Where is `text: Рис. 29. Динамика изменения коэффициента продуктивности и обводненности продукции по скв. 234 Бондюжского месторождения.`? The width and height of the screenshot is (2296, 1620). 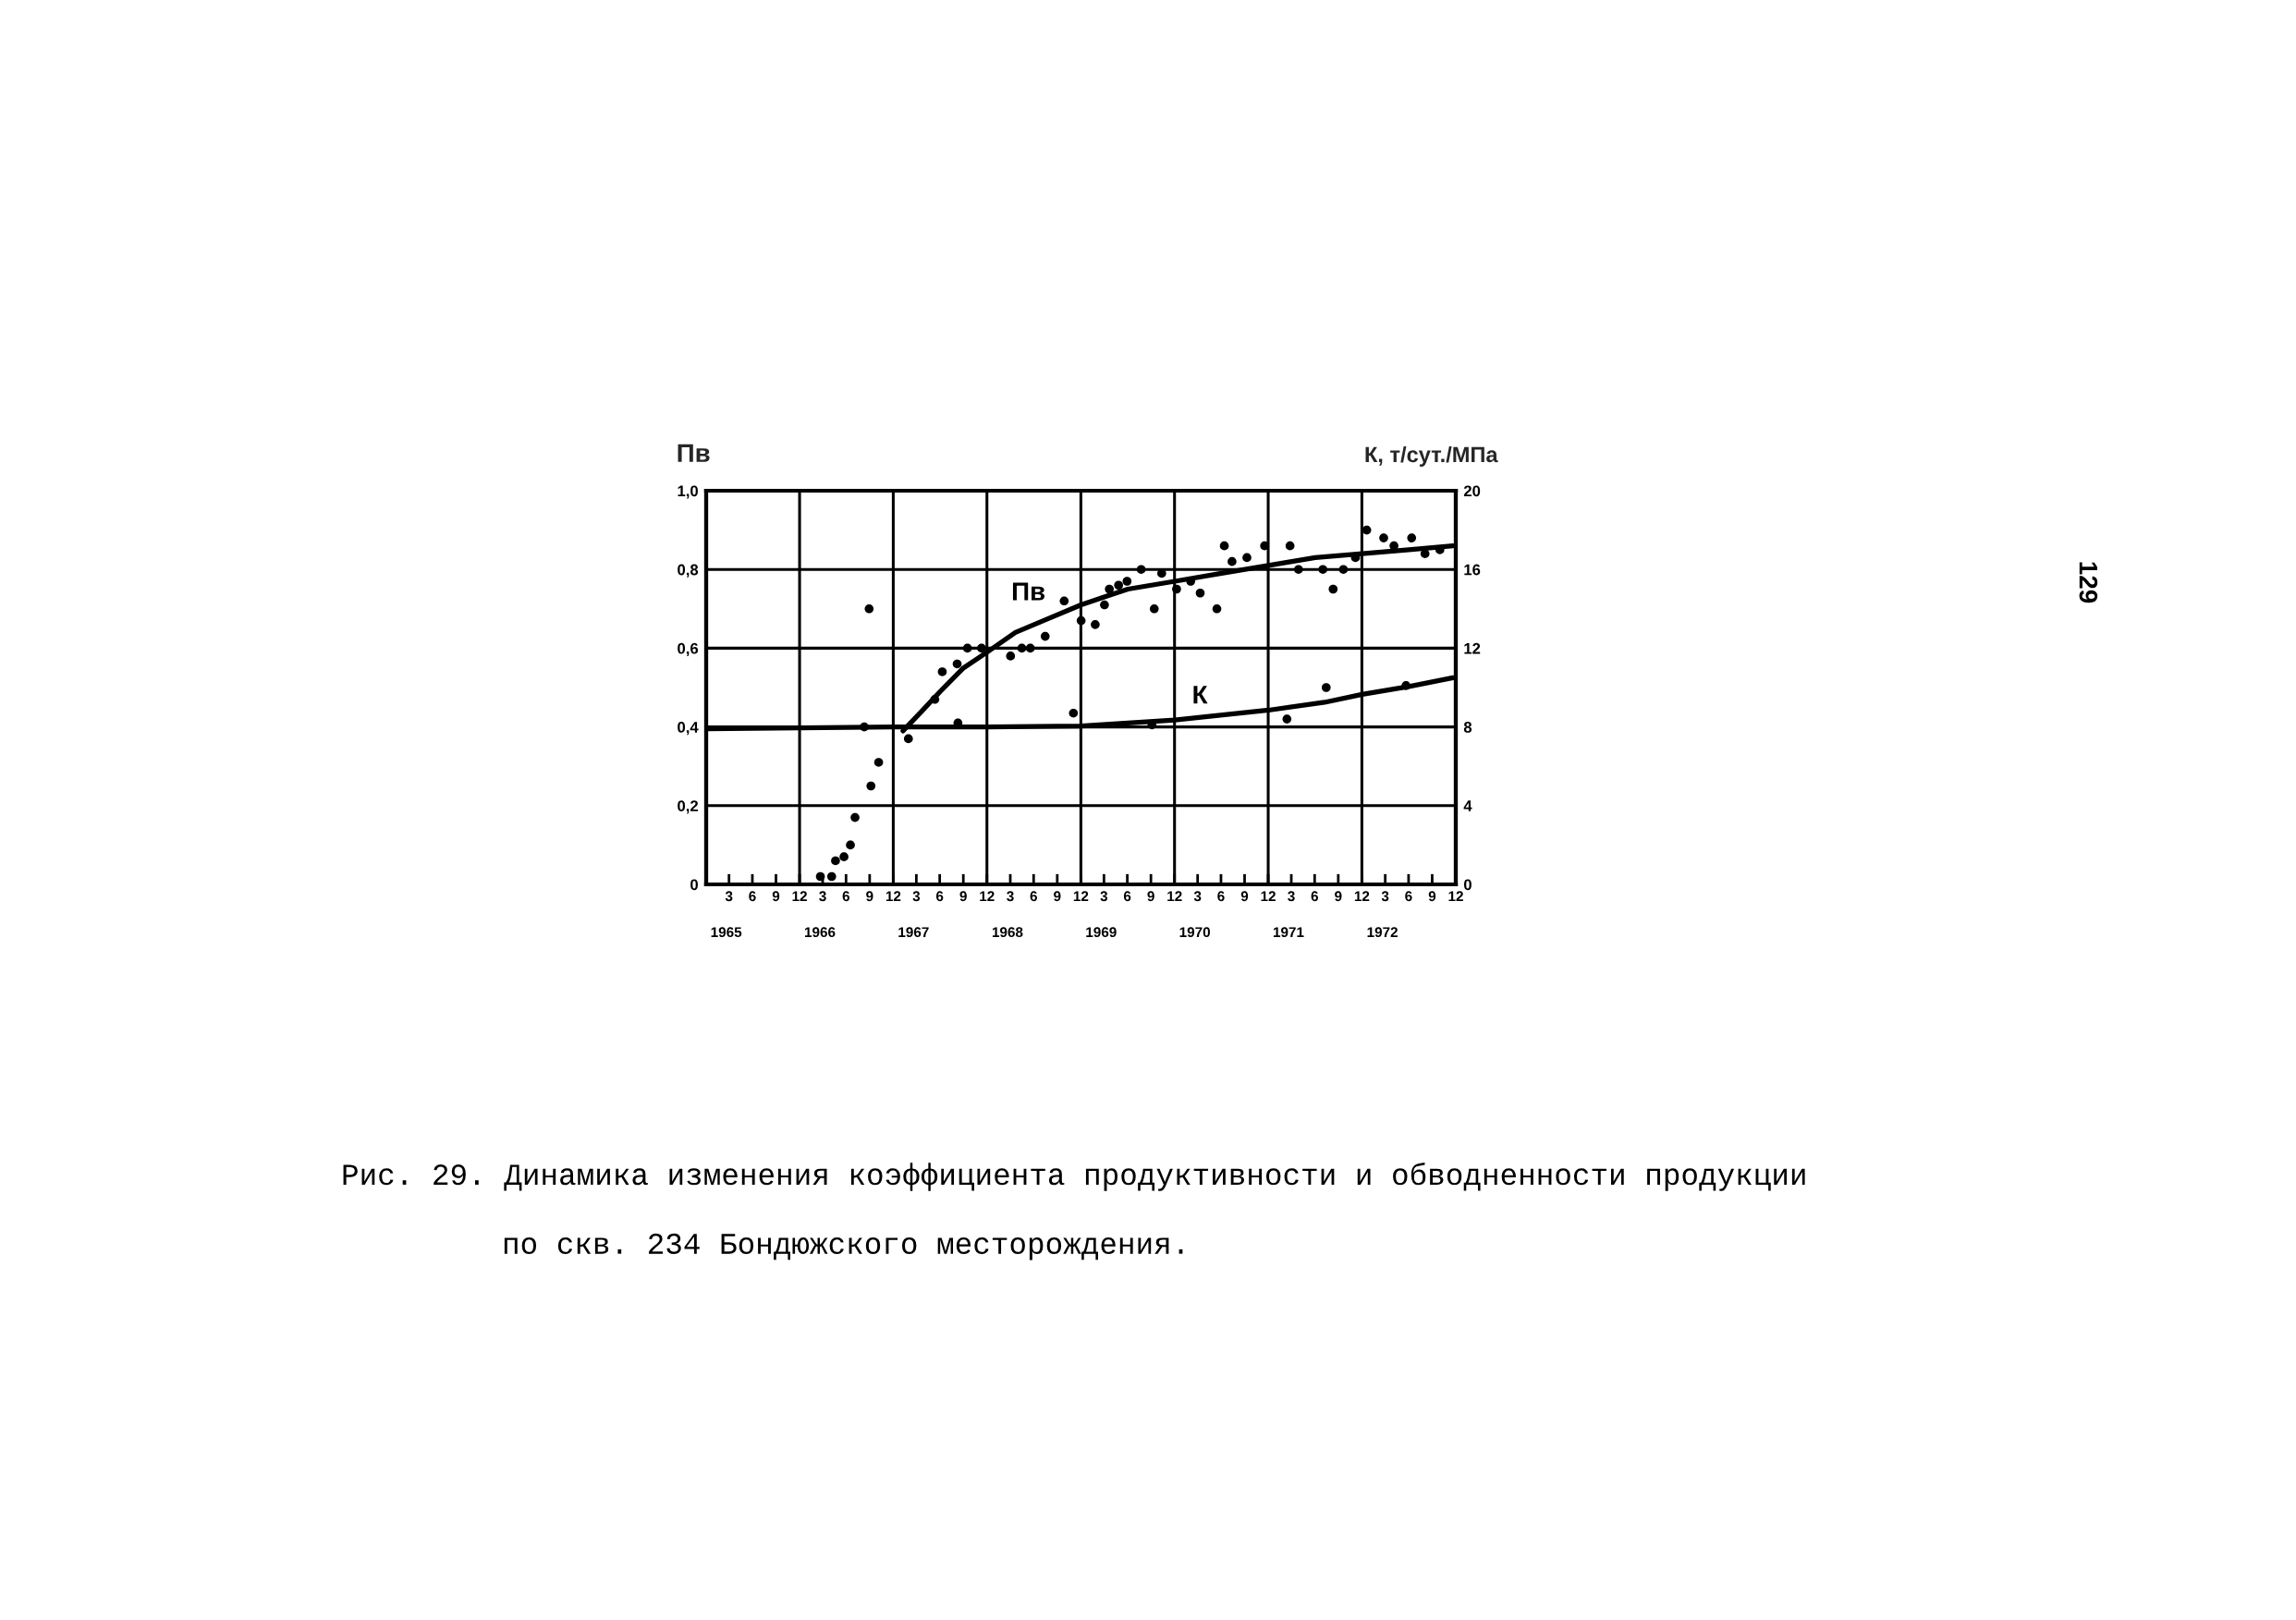 text: Рис. 29. Динамика изменения коэффициента продуктивности и обводненности продукции по скв. 234 Бондюжского месторождения. is located at coordinates (1074, 1212).